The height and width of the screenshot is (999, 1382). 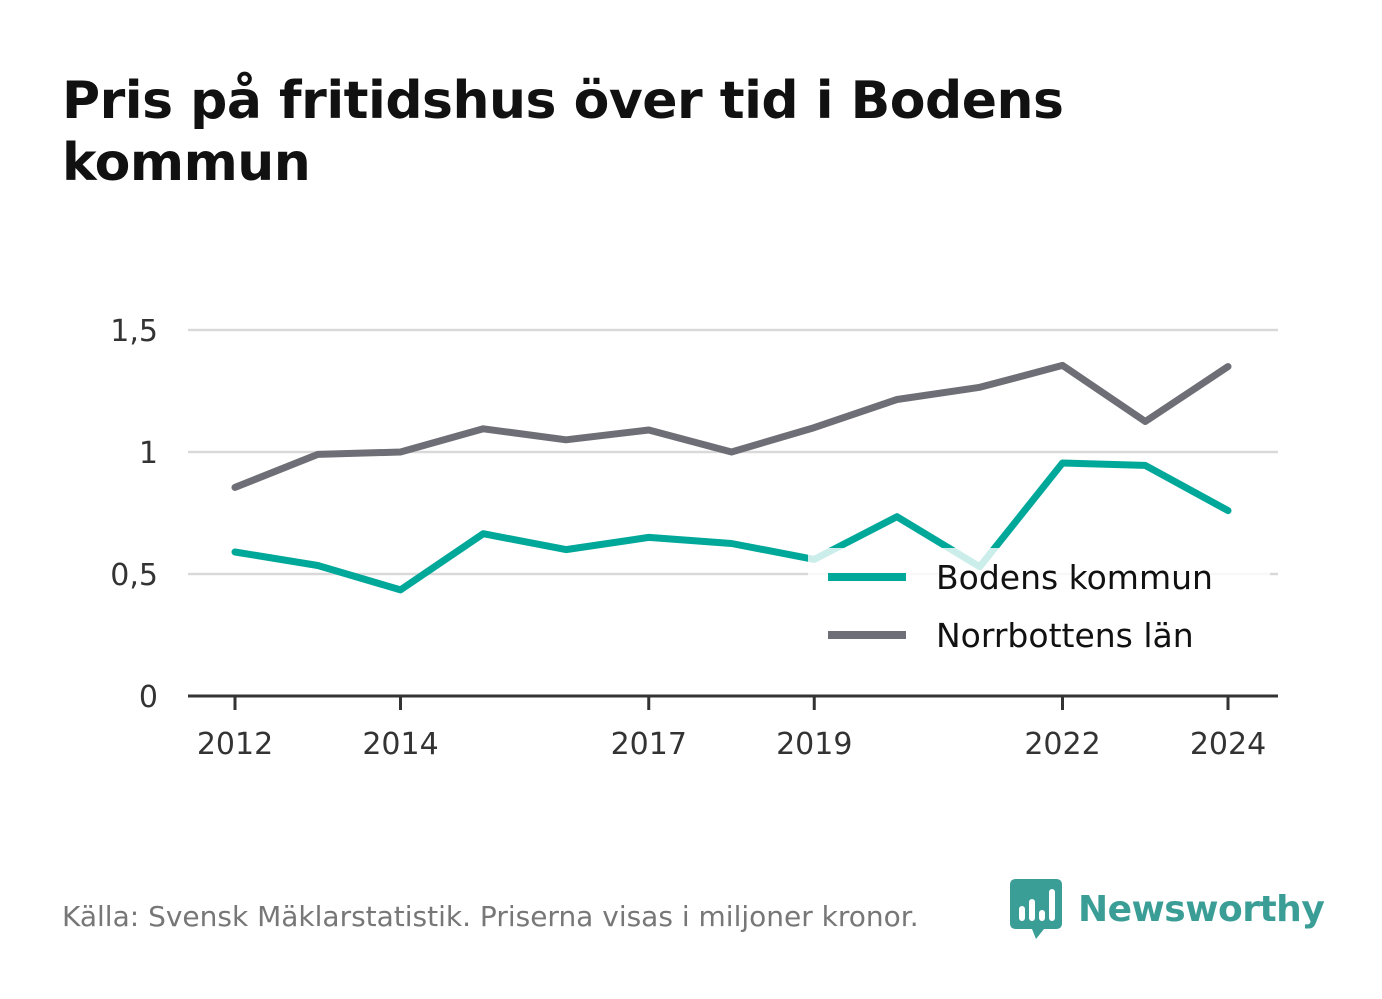 I want to click on bar-chart-speech-bubble-icon, so click(x=1036, y=909).